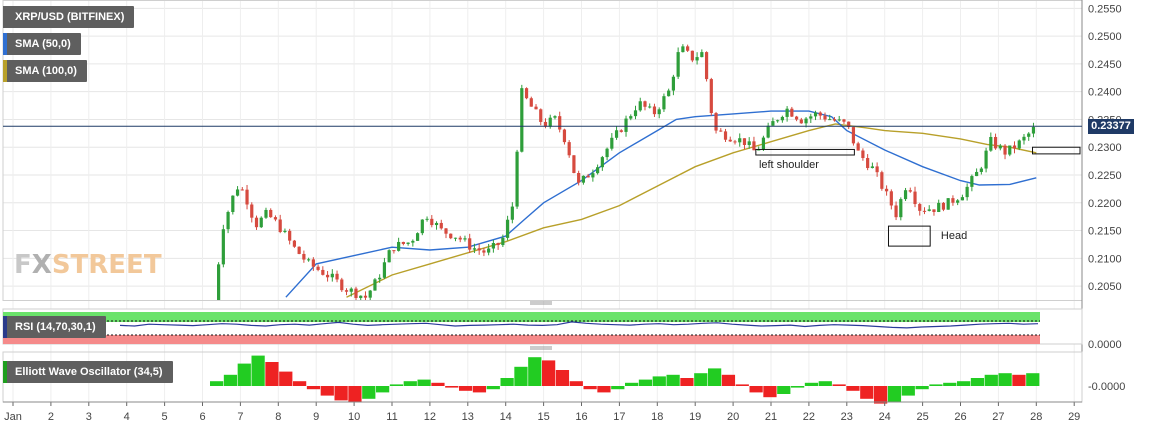  Describe the element at coordinates (88, 372) in the screenshot. I see `legend-ewo: Elliott Wave Oscillator (34,5)` at that location.